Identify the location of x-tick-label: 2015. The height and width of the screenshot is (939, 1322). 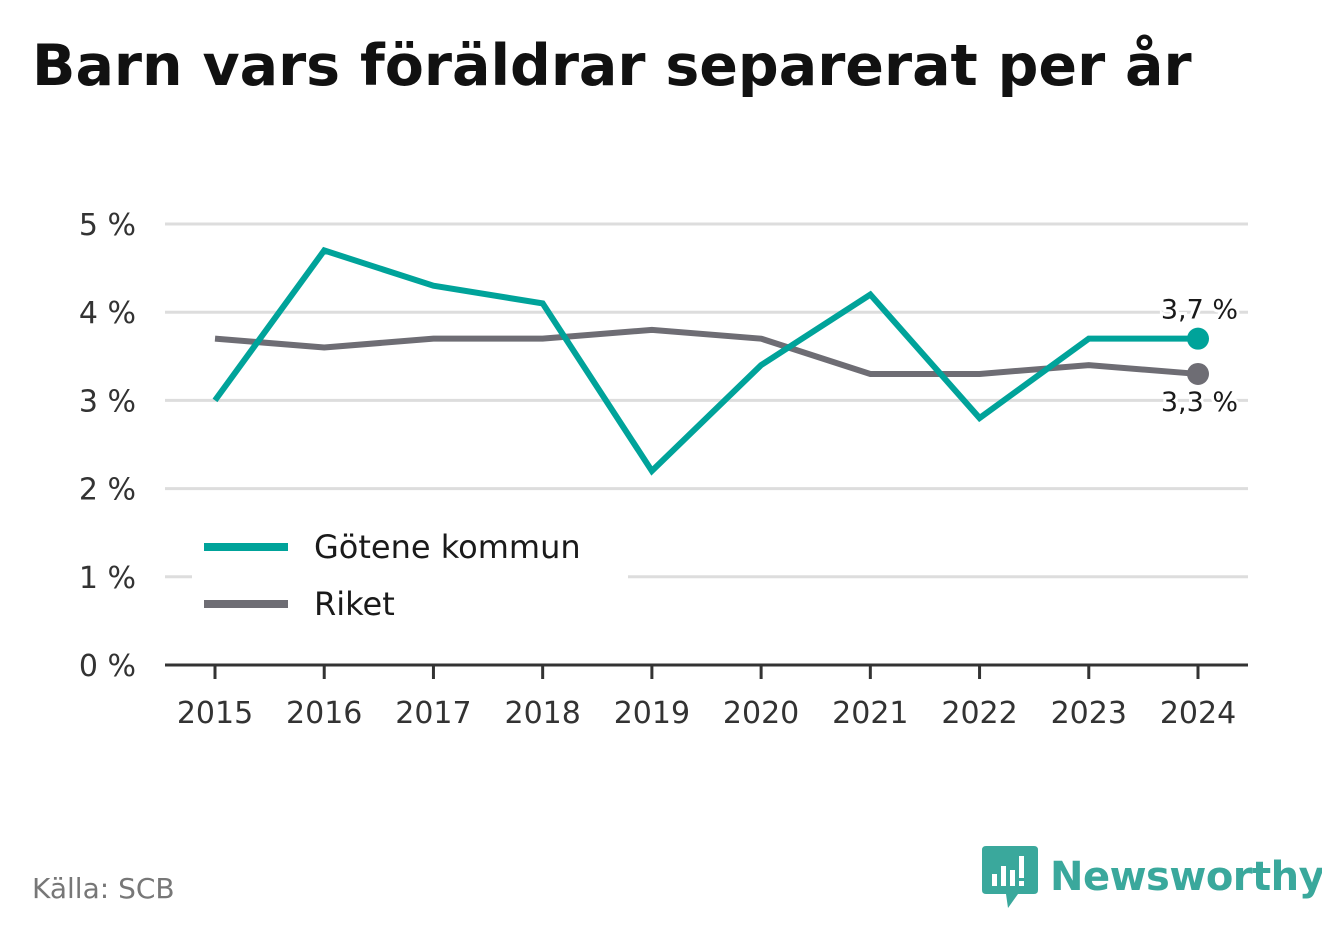
(215, 713).